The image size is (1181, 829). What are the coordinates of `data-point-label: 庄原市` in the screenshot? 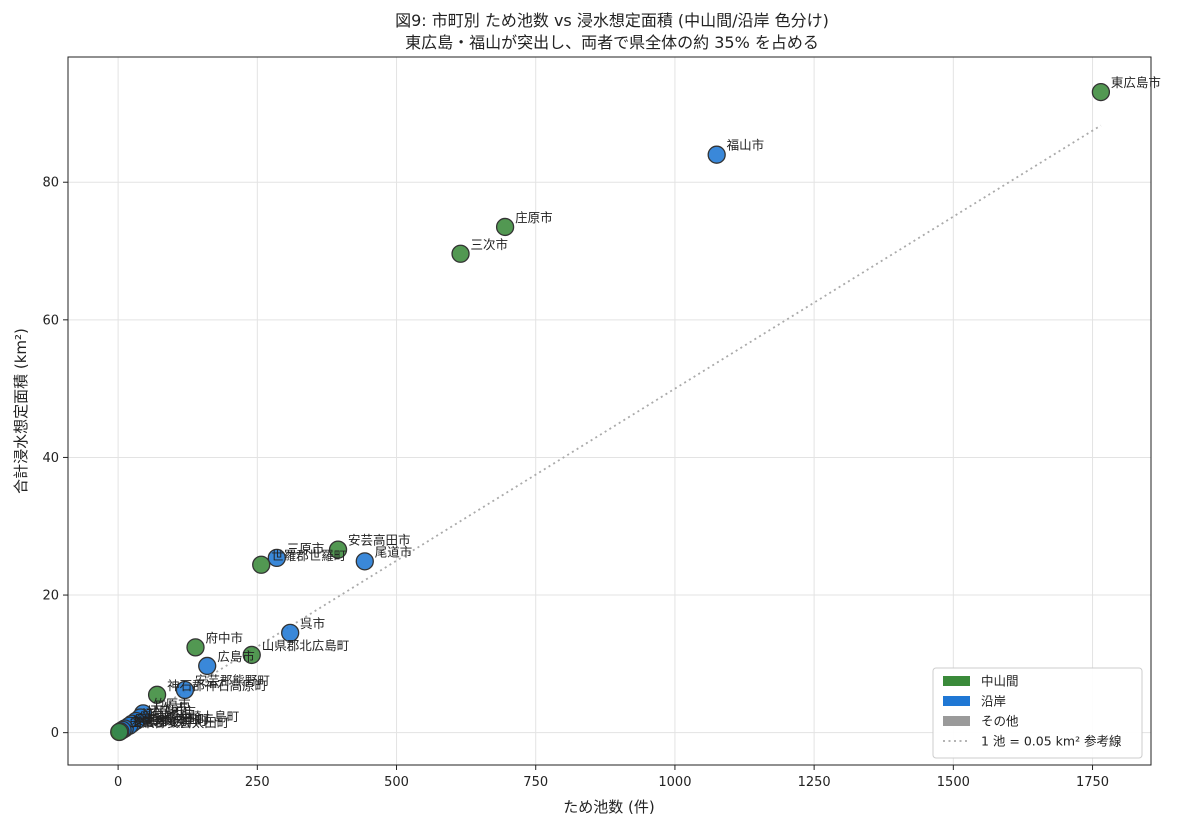 It's located at (534, 217).